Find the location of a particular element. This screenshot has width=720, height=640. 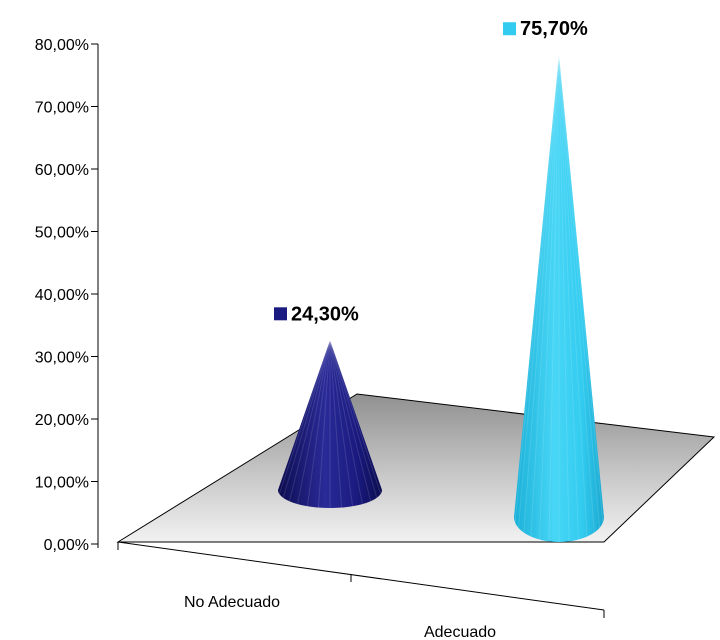

category-axis-line is located at coordinates (361, 576).